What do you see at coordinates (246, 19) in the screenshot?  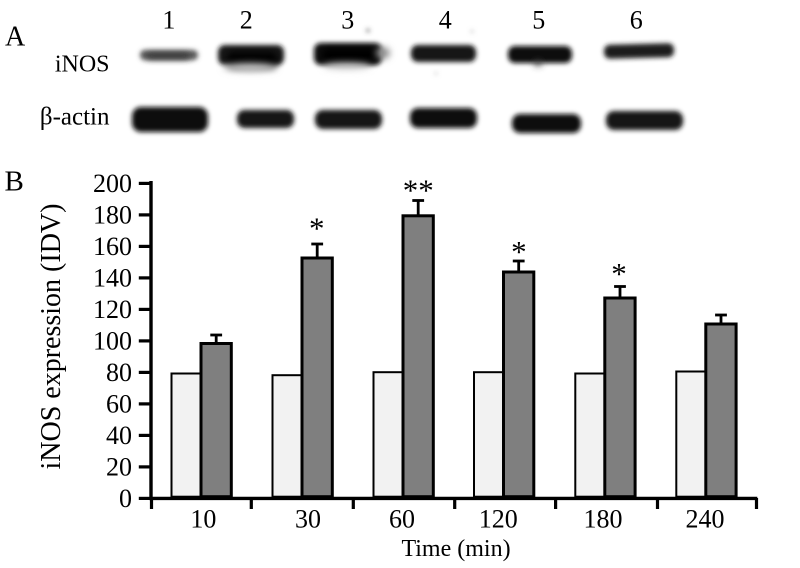 I see `svg-text: 2` at bounding box center [246, 19].